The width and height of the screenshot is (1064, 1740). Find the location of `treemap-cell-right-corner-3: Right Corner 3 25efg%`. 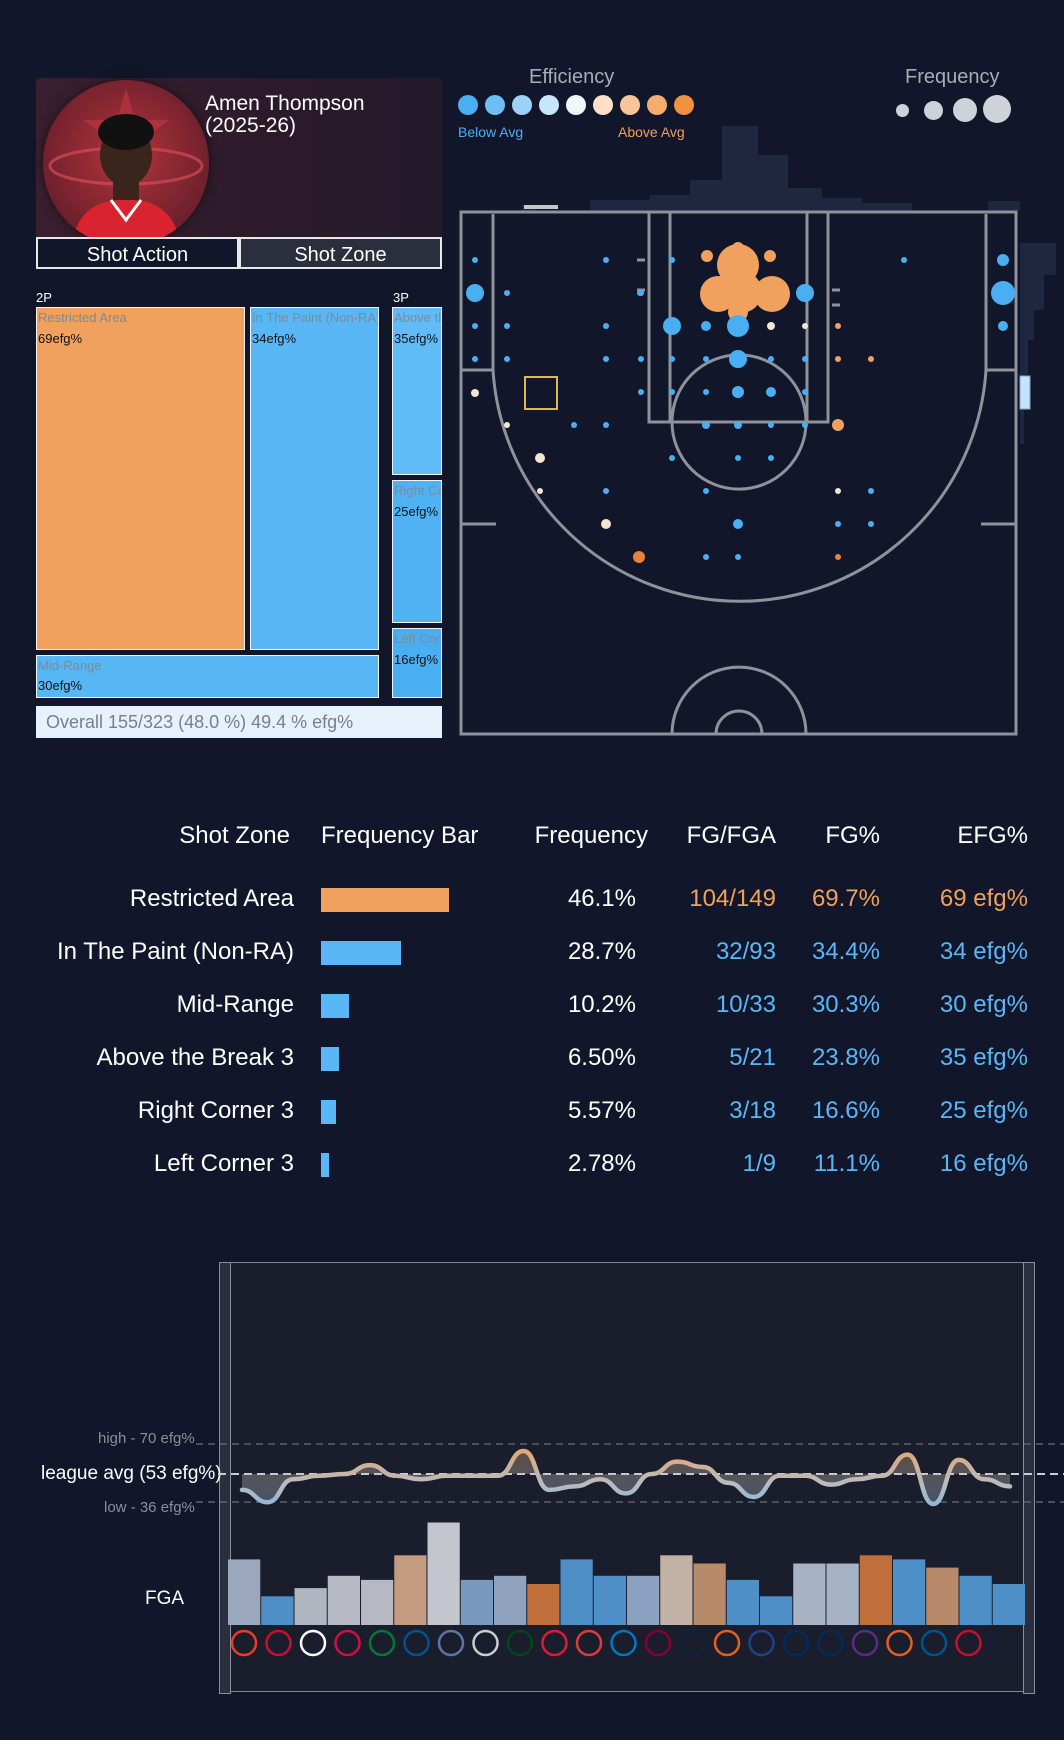

treemap-cell-right-corner-3: Right Corner 3 25efg% is located at coordinates (417, 551).